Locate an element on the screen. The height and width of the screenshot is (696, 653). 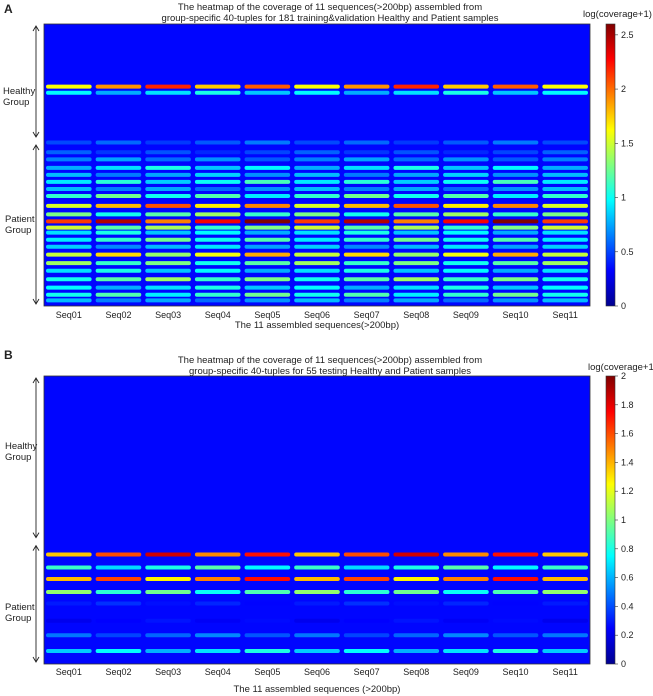
panel-a-healthy-label: Healthy Group is located at coordinates (19, 97).